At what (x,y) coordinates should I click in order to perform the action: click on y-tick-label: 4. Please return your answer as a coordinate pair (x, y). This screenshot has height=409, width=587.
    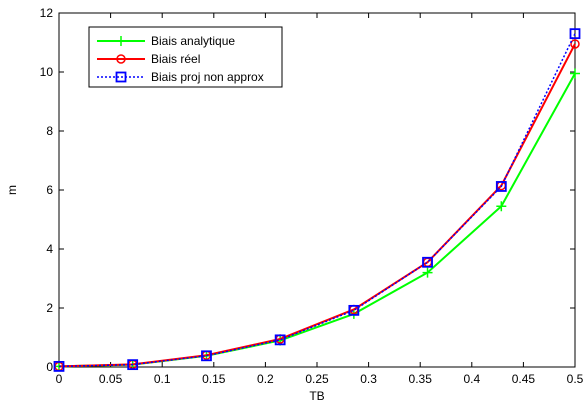
    Looking at the image, I should click on (49, 249).